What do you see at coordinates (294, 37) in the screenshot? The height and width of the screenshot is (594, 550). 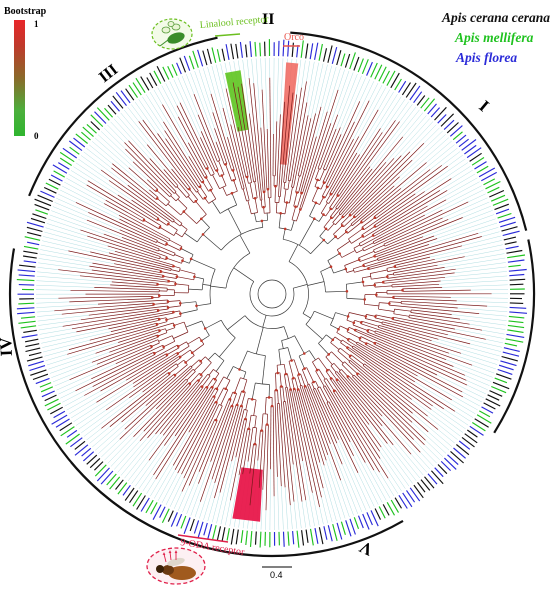 I see `orco-label: Orco` at bounding box center [294, 37].